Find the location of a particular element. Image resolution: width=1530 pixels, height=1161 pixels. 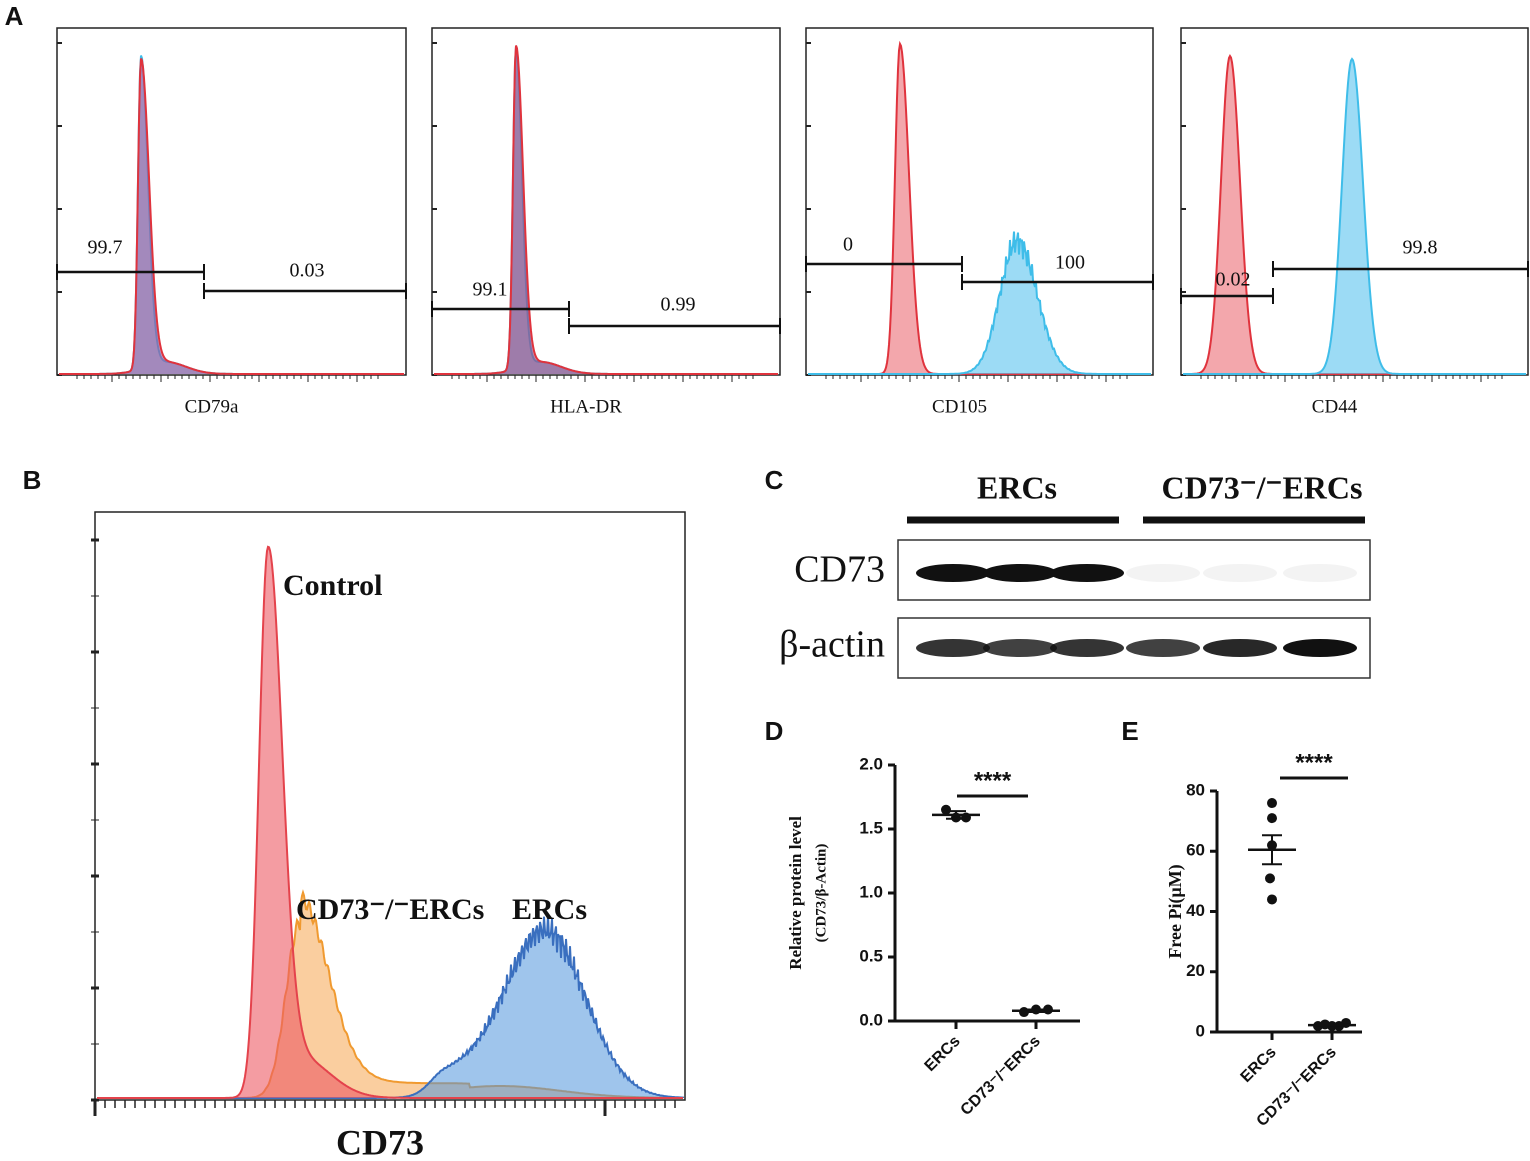

gate-value: 0.03 is located at coordinates (307, 271).